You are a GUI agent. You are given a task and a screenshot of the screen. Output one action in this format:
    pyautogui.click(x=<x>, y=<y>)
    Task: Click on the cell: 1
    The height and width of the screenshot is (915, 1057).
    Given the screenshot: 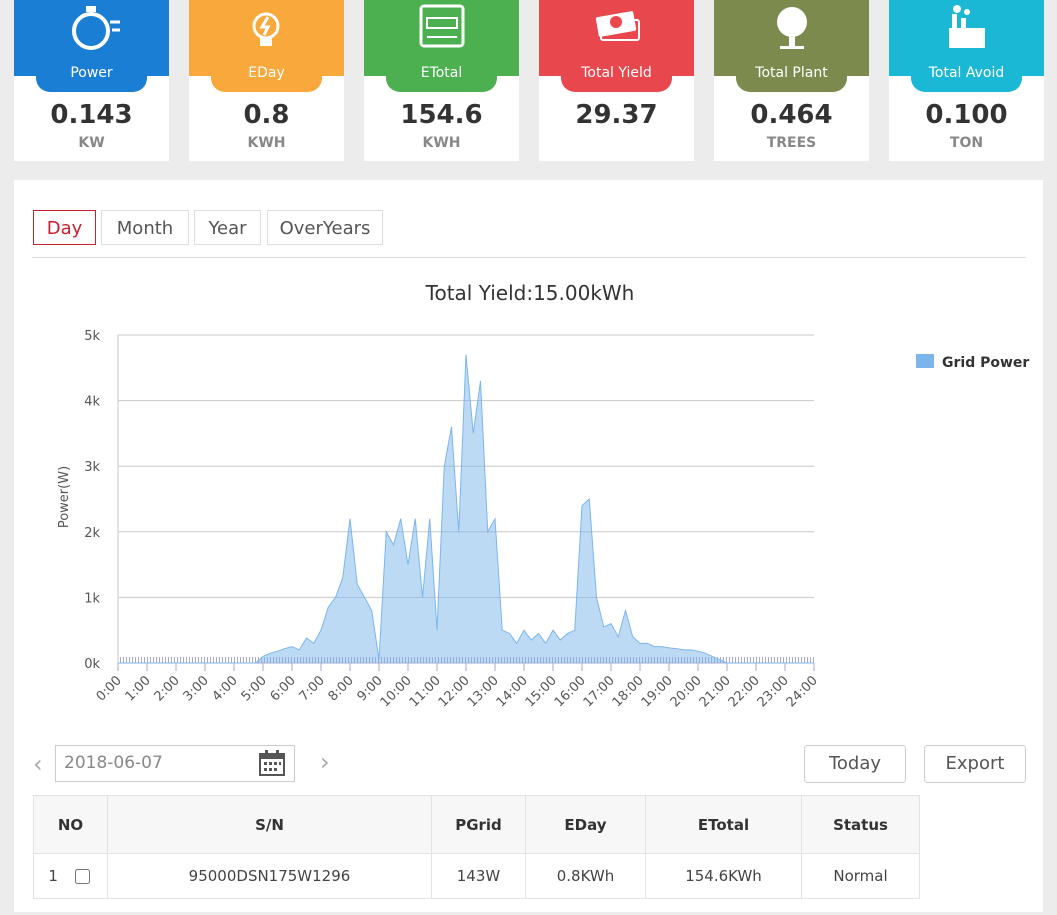 What is the action you would take?
    pyautogui.click(x=53, y=875)
    